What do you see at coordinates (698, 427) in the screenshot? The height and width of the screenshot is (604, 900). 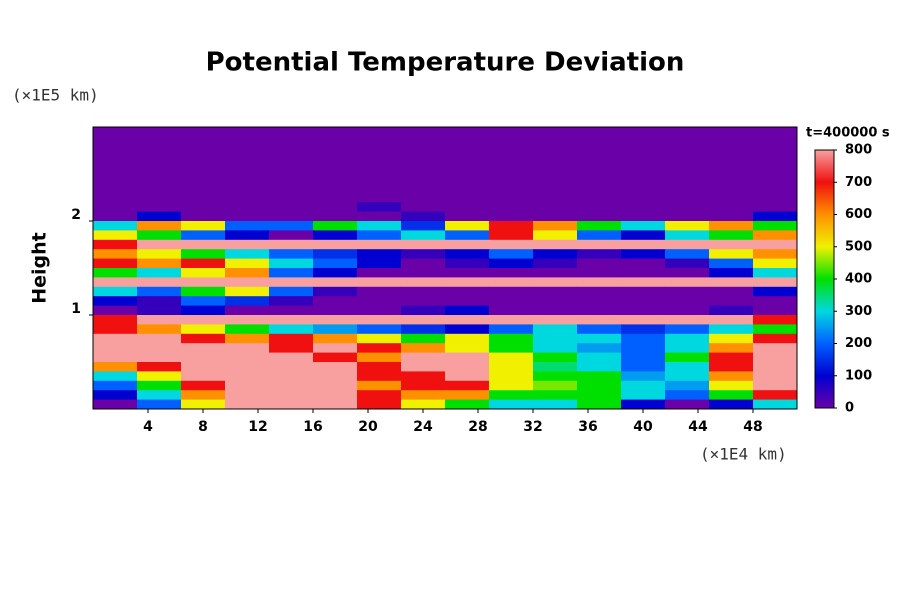 I see `x-tick-label: 44` at bounding box center [698, 427].